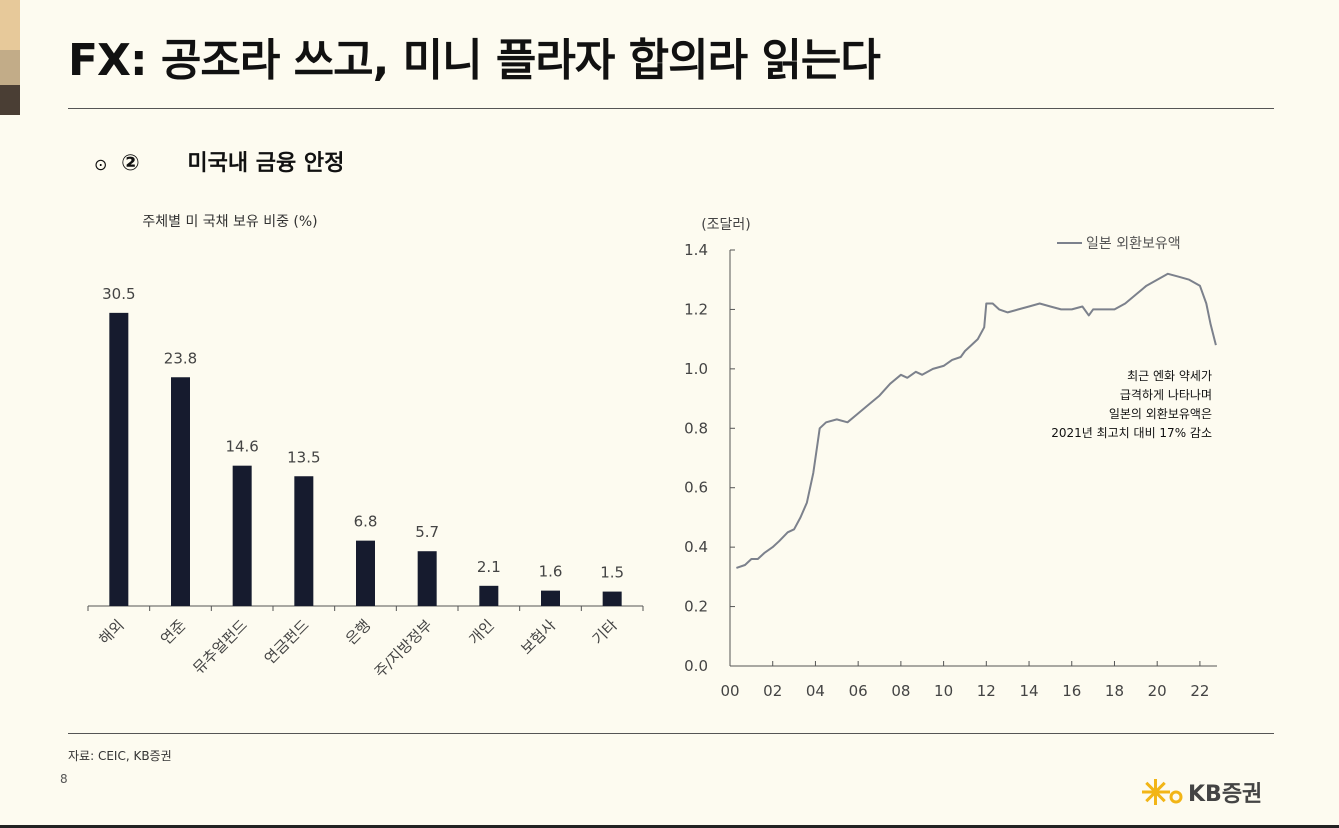  Describe the element at coordinates (671, 108) in the screenshot. I see `title-divider` at that location.